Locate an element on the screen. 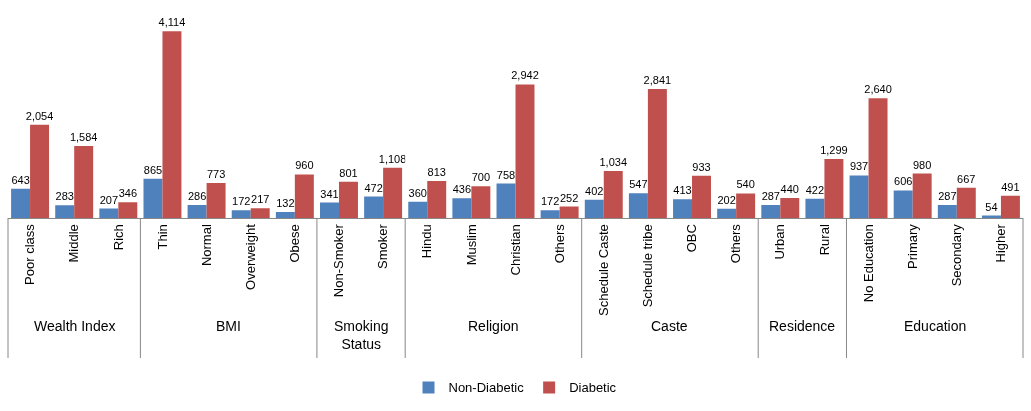 This screenshot has height=411, width=1031. data-label: 758 is located at coordinates (506, 174).